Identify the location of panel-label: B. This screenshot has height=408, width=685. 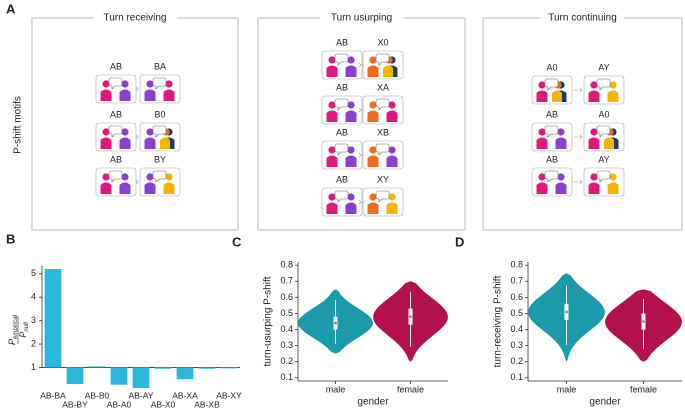
(10, 238).